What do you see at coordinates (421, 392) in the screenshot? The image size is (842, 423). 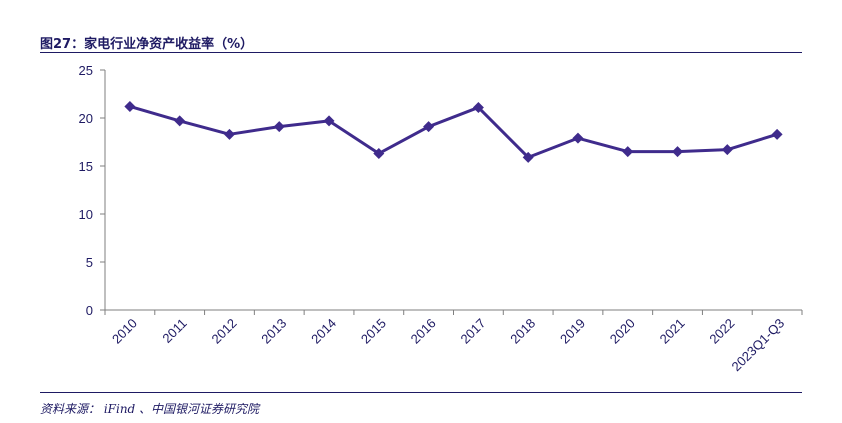 I see `bottom-divider` at bounding box center [421, 392].